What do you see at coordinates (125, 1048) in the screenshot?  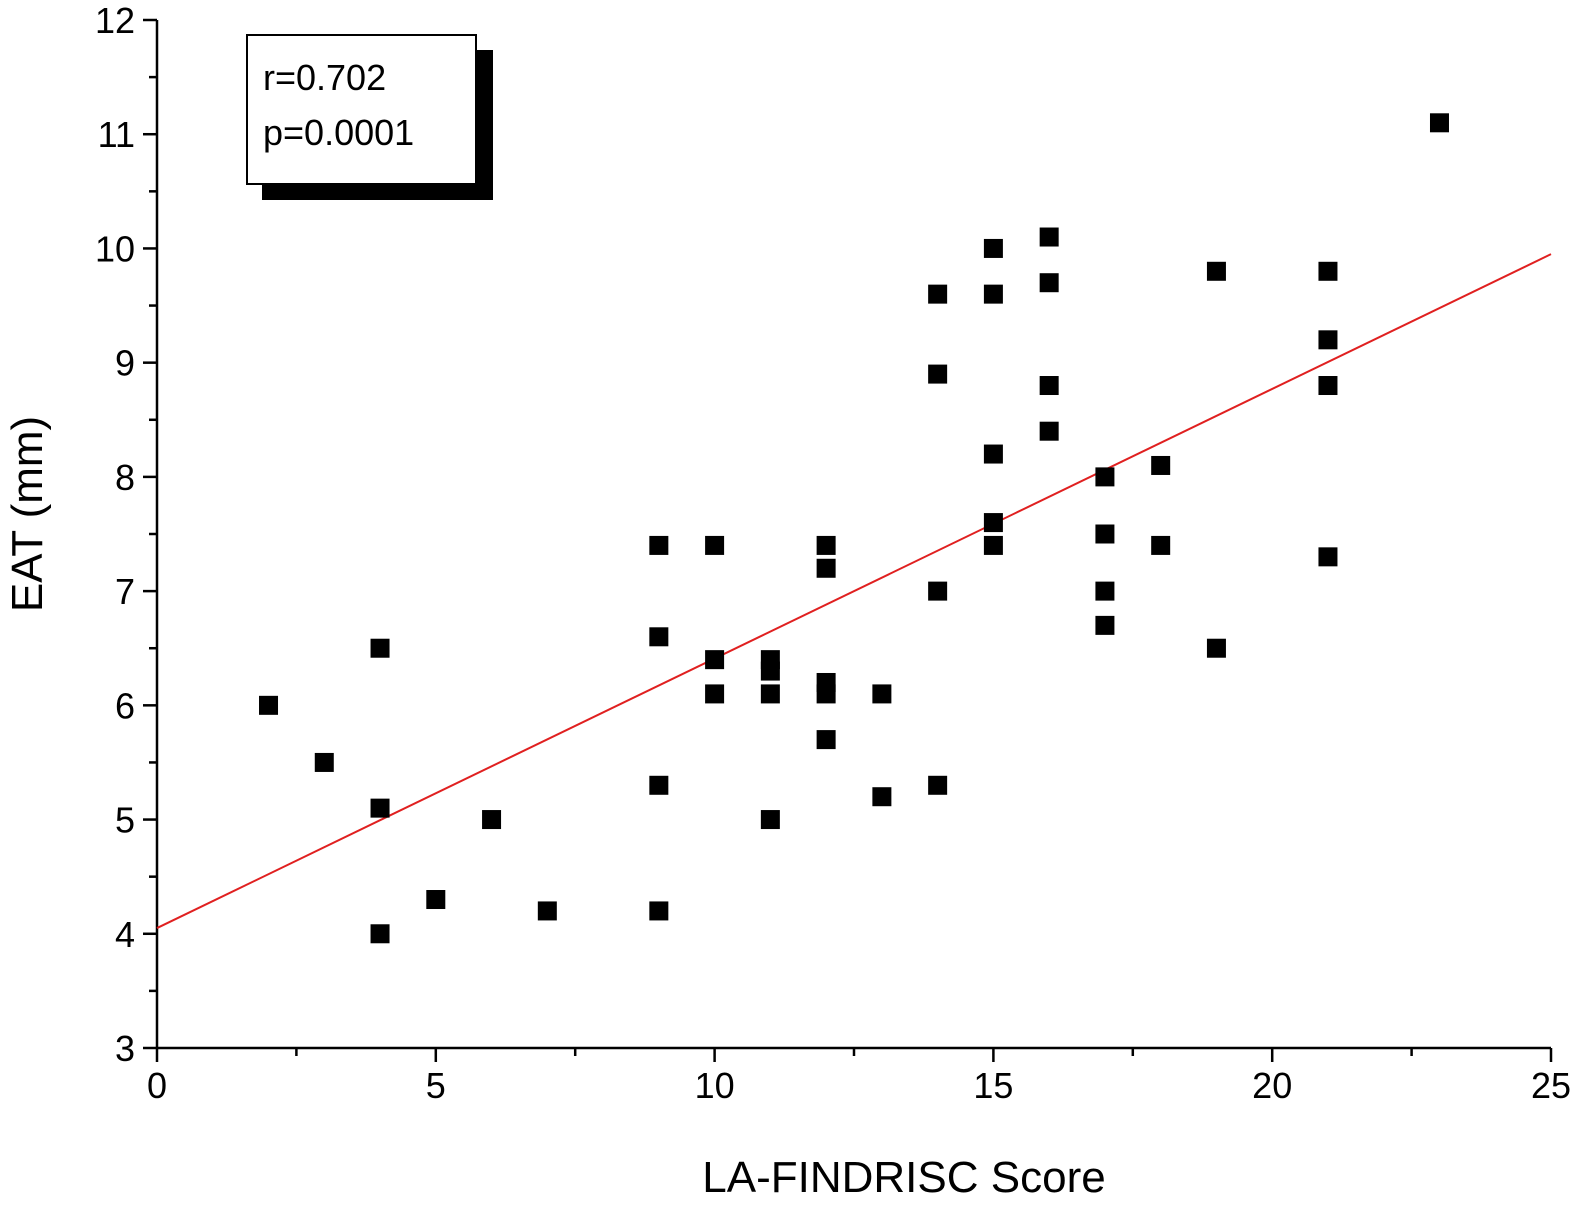 I see `y-tick-label: 3` at bounding box center [125, 1048].